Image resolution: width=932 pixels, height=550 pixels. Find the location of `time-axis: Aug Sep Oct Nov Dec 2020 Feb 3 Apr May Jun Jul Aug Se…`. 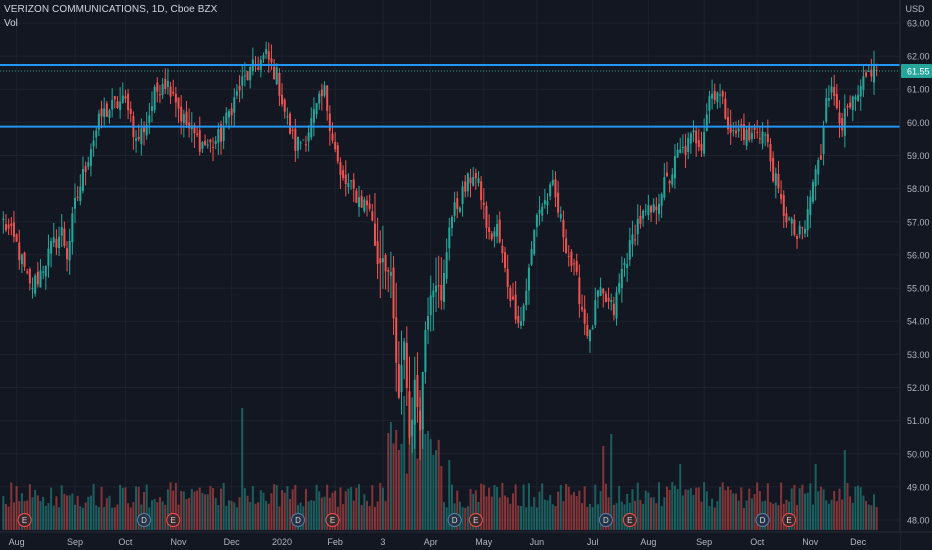

time-axis: Aug Sep Oct Nov Dec 2020 Feb 3 Apr May Jun Jul Aug Se… is located at coordinates (466, 540).